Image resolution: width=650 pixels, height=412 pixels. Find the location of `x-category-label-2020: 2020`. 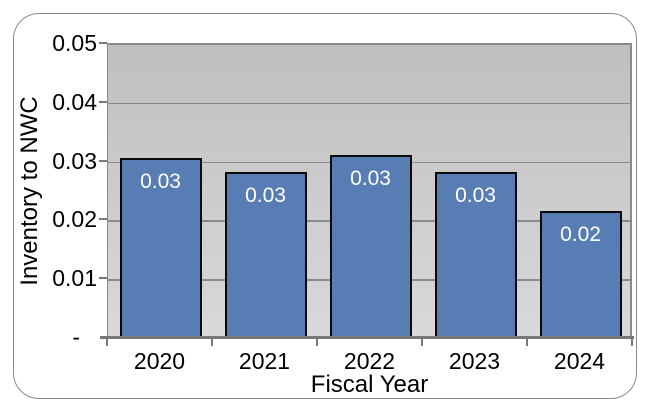

x-category-label-2020: 2020 is located at coordinates (159, 361).